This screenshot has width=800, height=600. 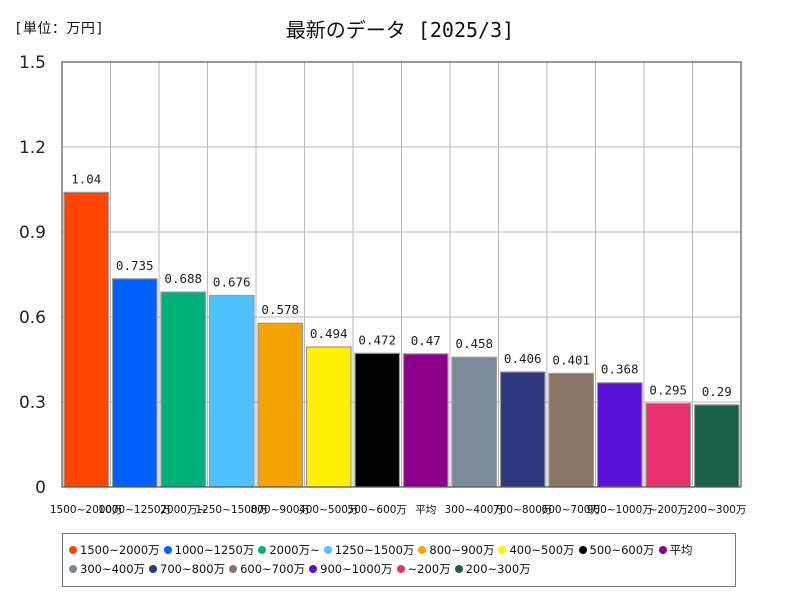 What do you see at coordinates (32, 403) in the screenshot?
I see `y-tick-label: 0.3` at bounding box center [32, 403].